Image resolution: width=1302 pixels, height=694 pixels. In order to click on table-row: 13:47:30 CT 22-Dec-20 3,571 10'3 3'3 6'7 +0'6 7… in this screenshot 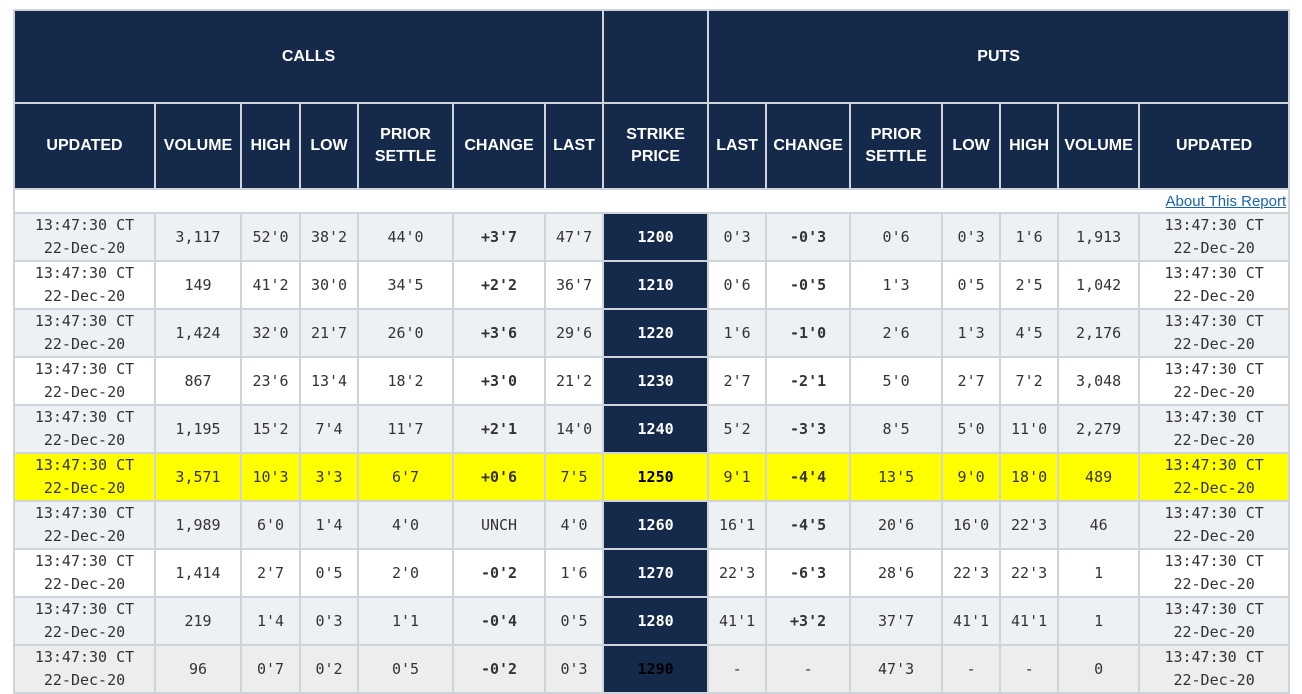, I will do `click(652, 477)`.